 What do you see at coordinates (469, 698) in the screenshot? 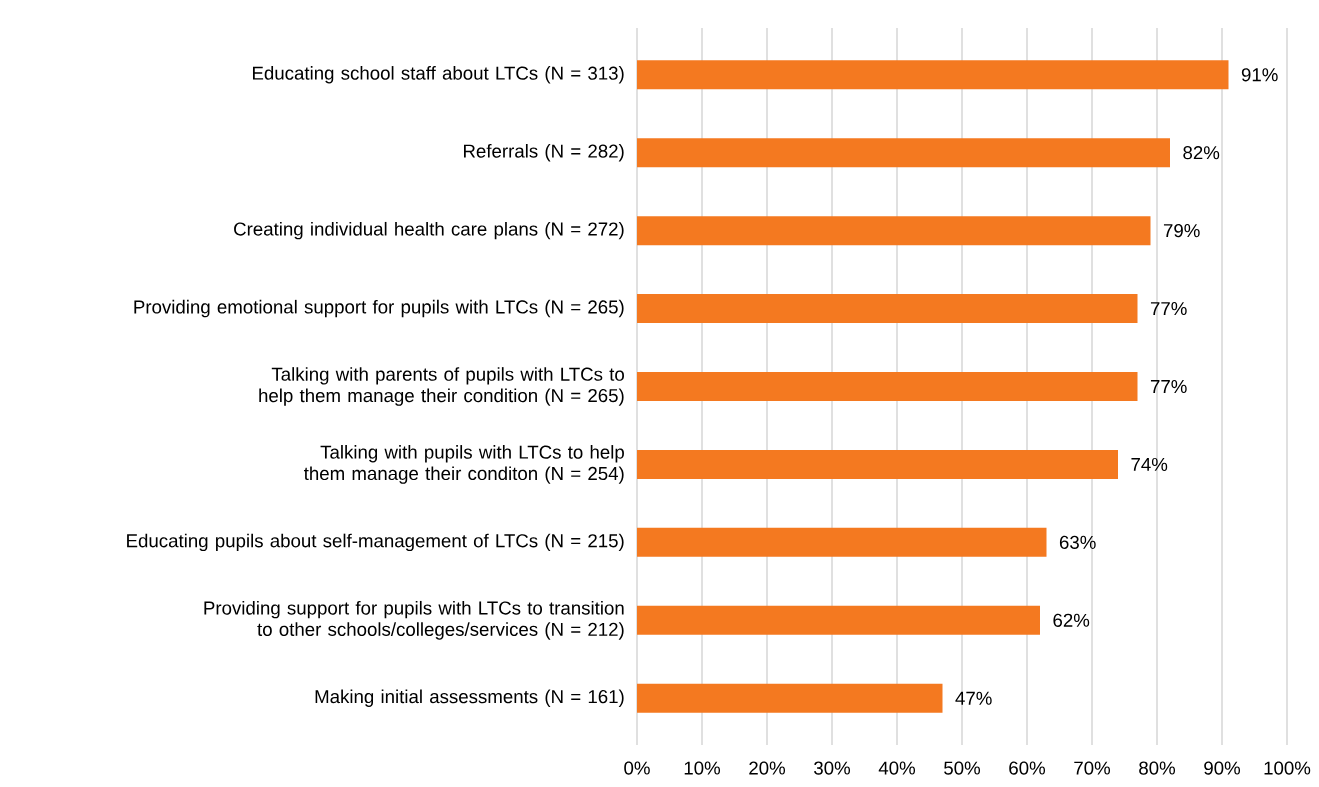
I see `y-tick-label: Making initial assessments (N = 161)` at bounding box center [469, 698].